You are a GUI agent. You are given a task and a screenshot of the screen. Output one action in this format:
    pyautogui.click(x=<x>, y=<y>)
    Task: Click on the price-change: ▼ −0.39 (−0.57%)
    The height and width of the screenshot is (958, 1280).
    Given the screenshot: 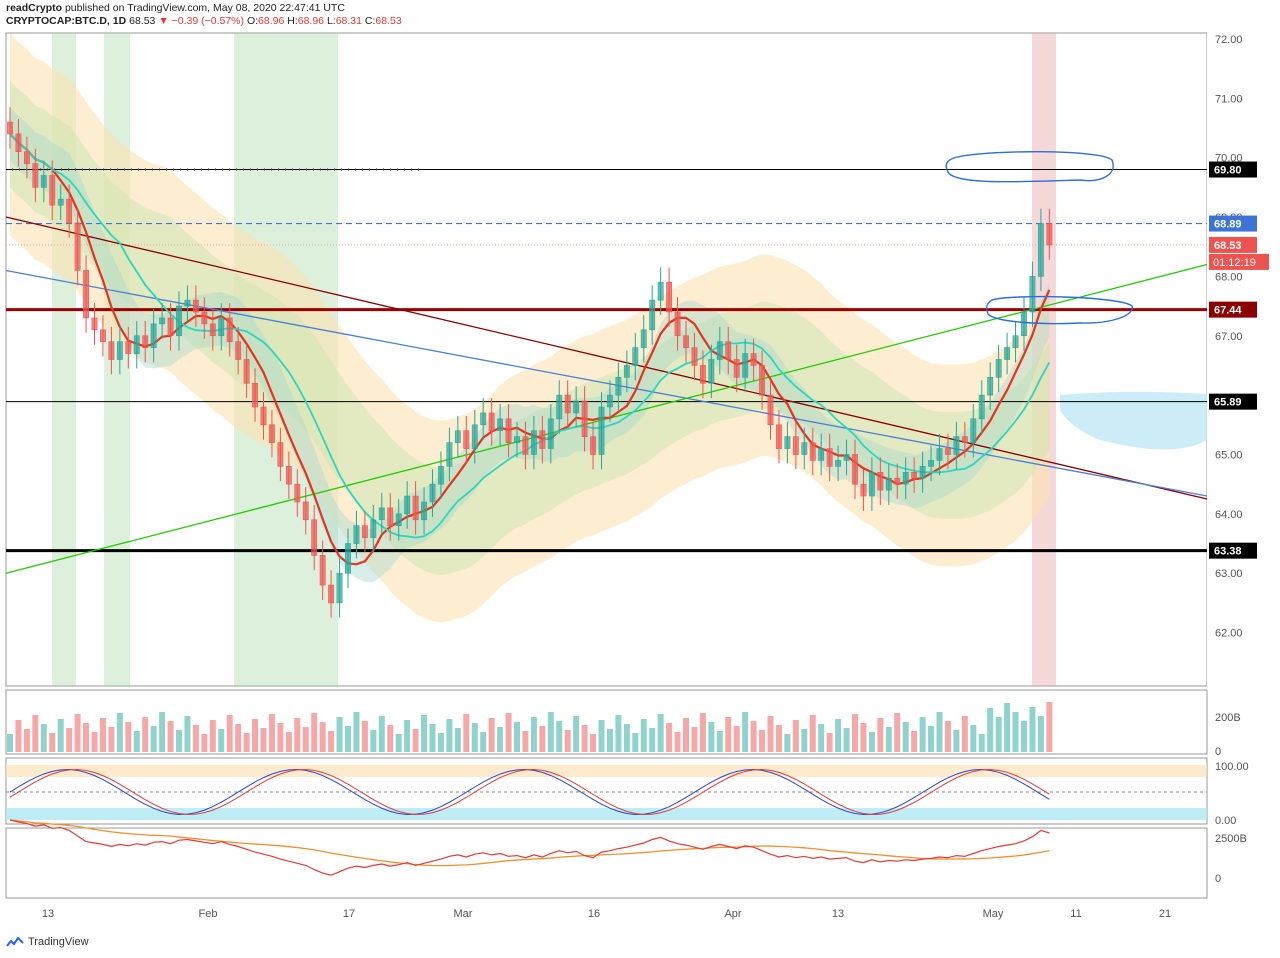 What is the action you would take?
    pyautogui.click(x=201, y=21)
    